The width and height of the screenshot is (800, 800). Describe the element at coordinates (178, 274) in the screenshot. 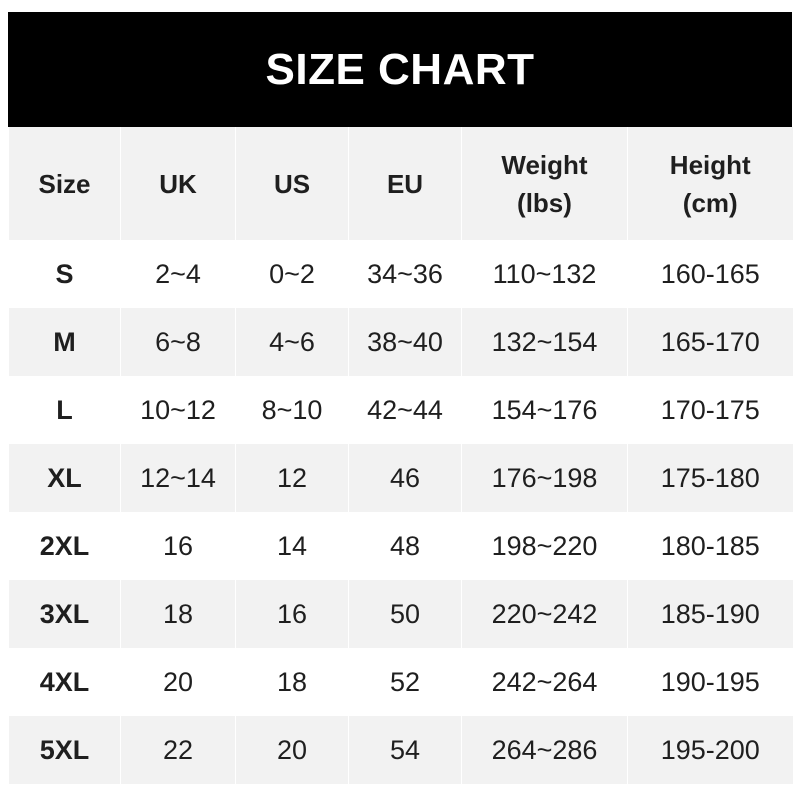

I see `table-cell: 2~4` at that location.